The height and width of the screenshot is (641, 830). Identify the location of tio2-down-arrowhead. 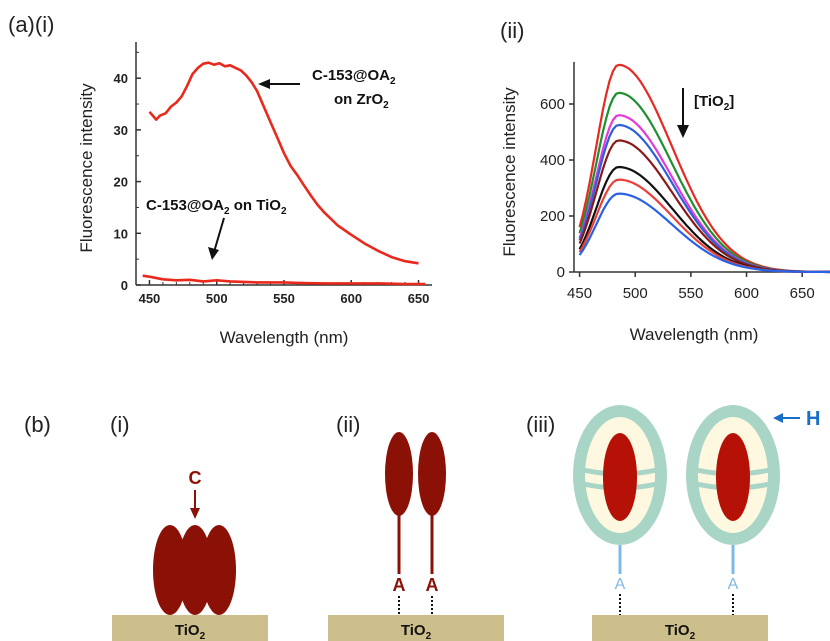
(683, 131).